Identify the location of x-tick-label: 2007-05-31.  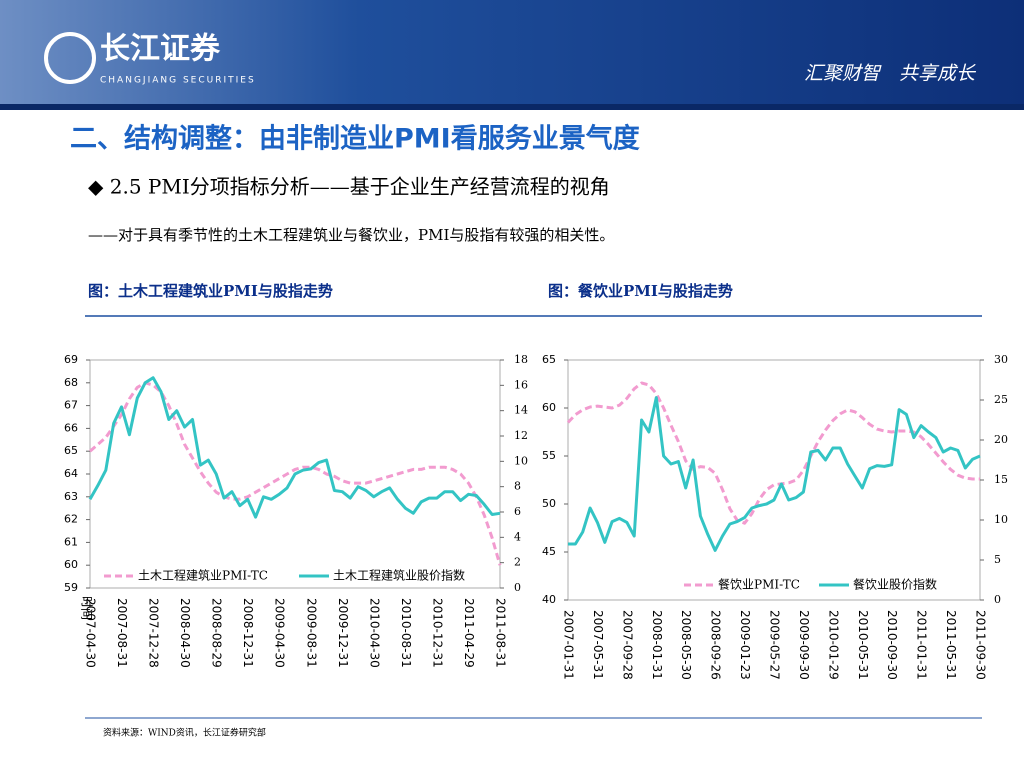
(598, 645).